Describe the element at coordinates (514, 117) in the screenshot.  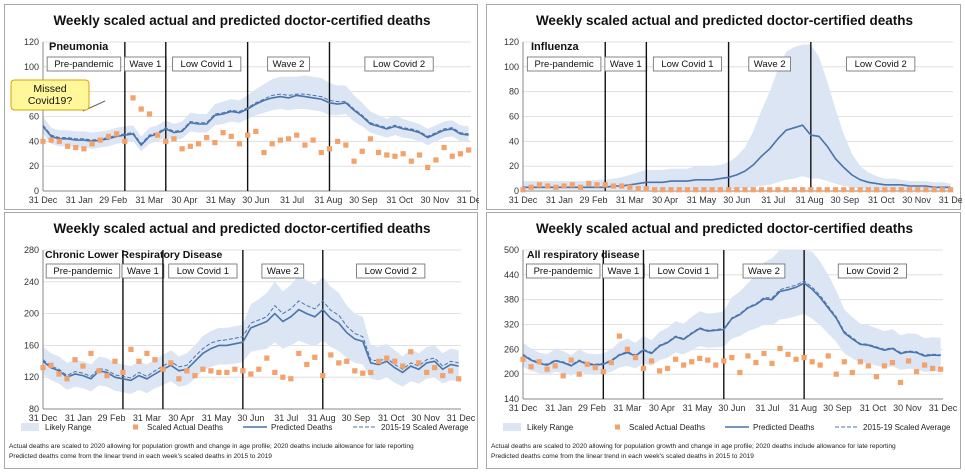
I see `y-tick-label: 60` at that location.